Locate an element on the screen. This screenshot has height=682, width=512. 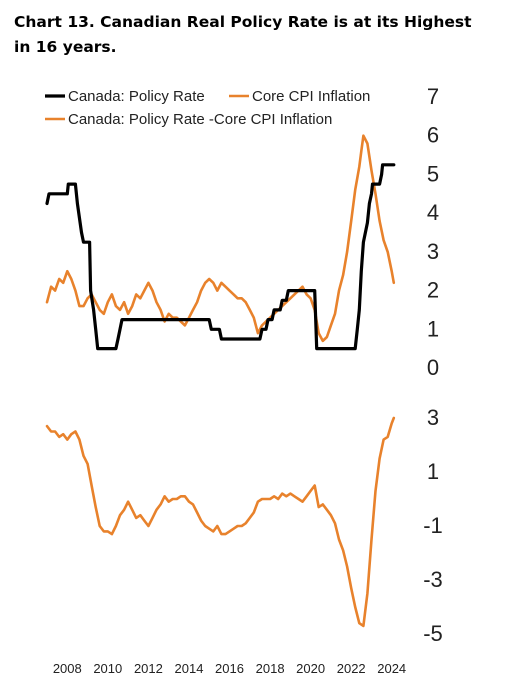
x-tick-label: 2016 is located at coordinates (229, 668).